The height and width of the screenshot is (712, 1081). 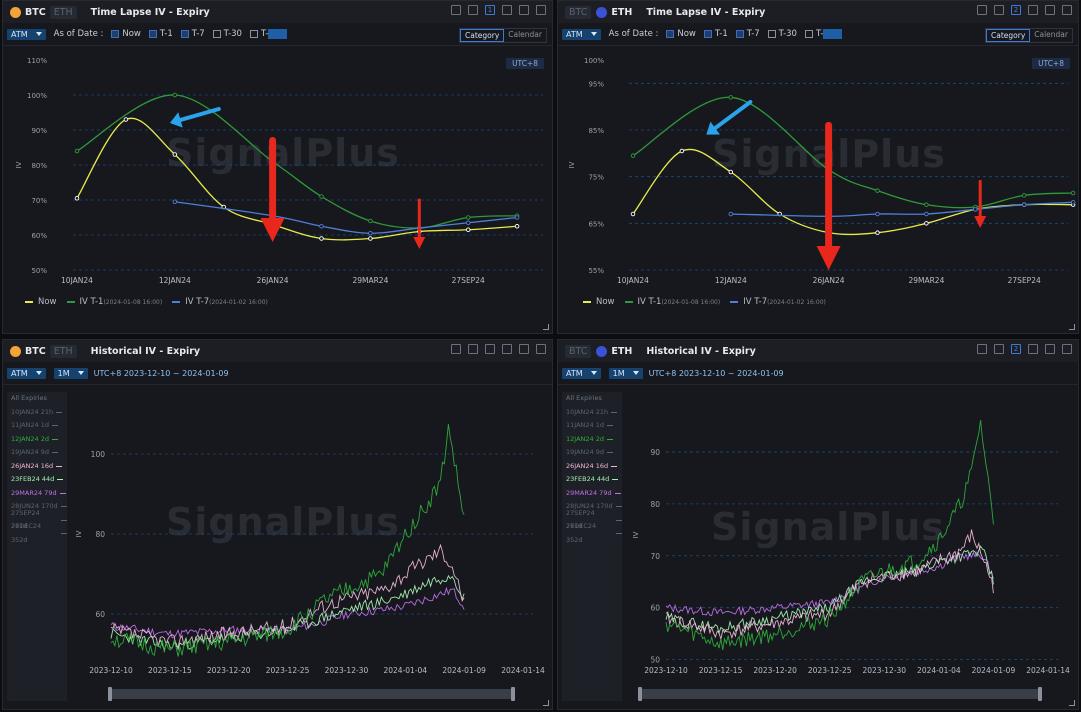 What do you see at coordinates (706, 12) in the screenshot?
I see `panel-title: Time Lapse IV - Expiry` at bounding box center [706, 12].